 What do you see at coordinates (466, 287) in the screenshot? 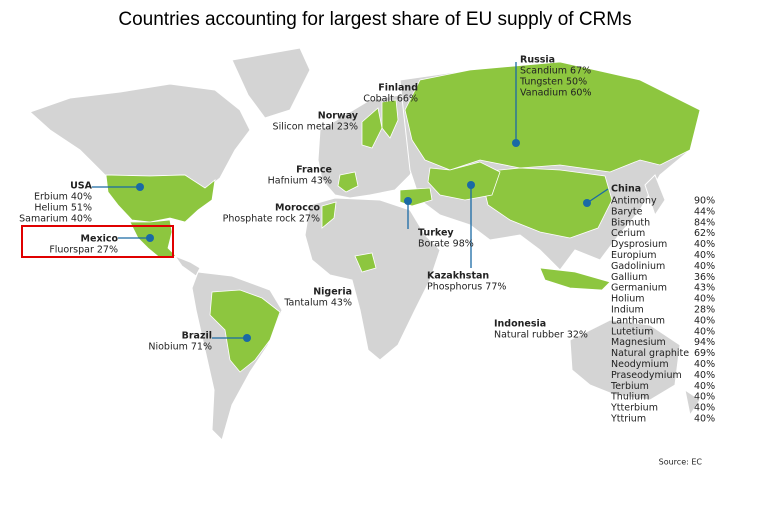
I see `country-material: Phosphorus 77%` at bounding box center [466, 287].